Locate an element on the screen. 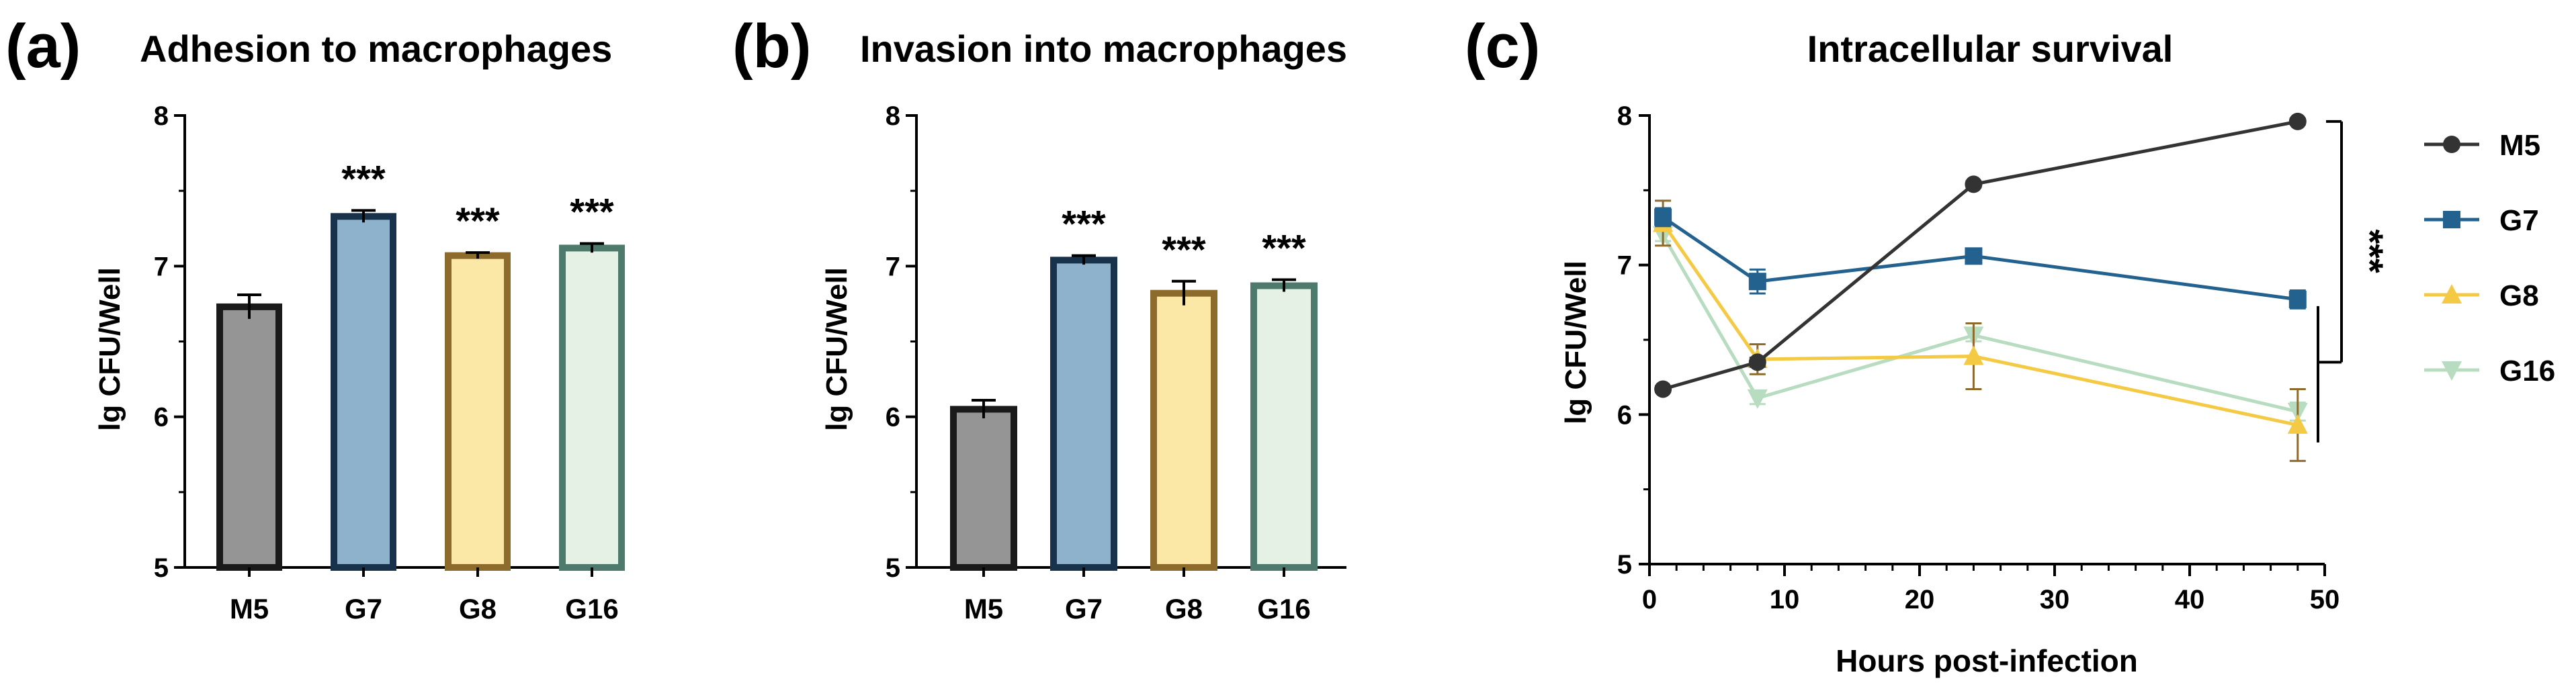 The image size is (2576, 691). panel-c-line-m5 is located at coordinates (1980, 255).